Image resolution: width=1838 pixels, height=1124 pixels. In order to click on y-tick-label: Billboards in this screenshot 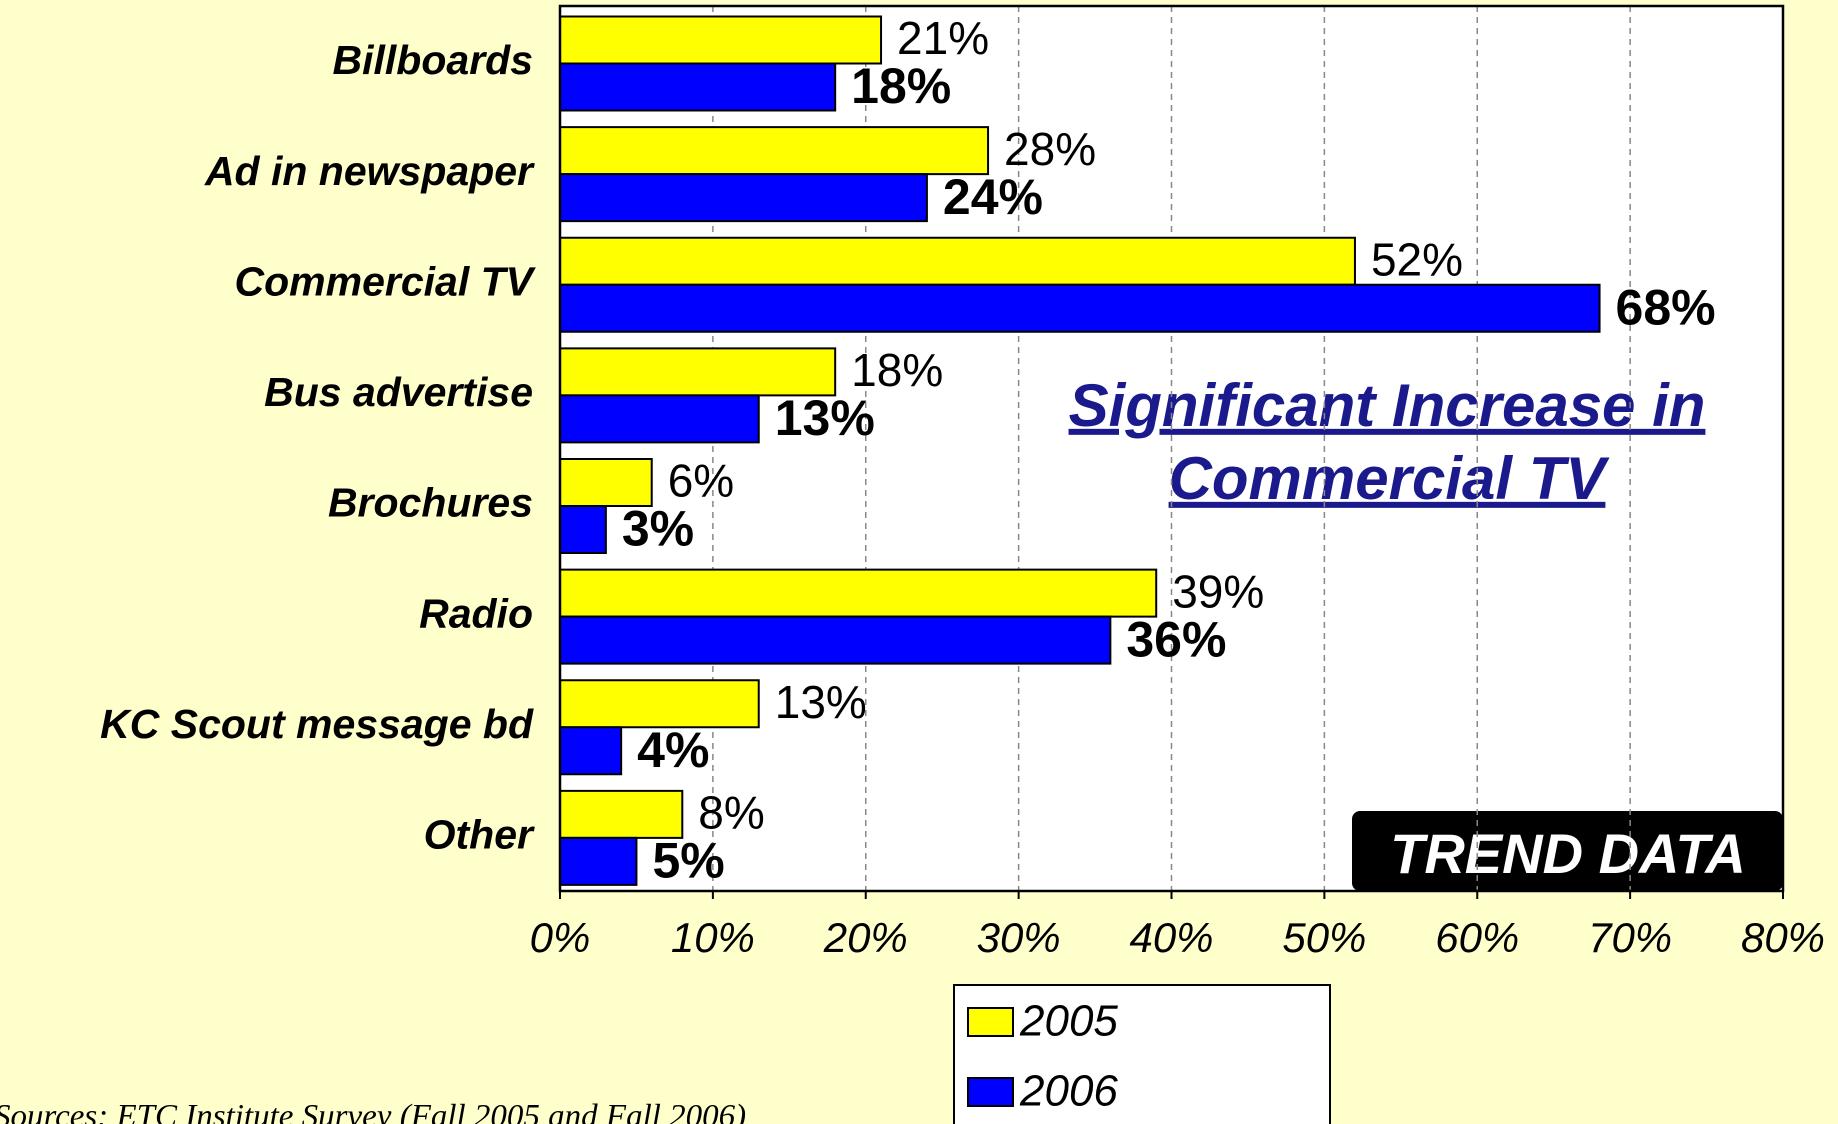, I will do `click(433, 60)`.